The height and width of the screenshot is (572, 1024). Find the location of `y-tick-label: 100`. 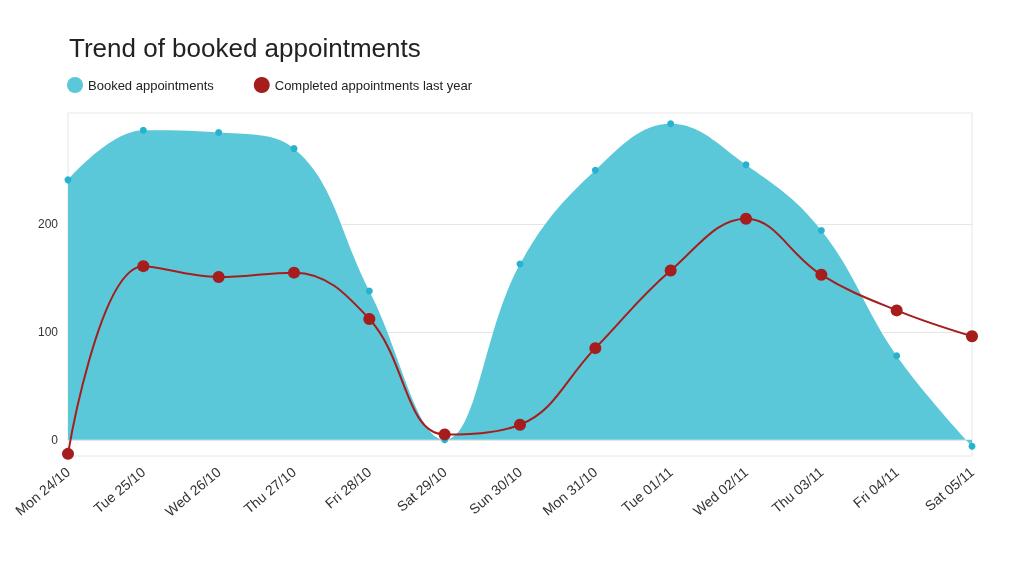

y-tick-label: 100 is located at coordinates (48, 331).